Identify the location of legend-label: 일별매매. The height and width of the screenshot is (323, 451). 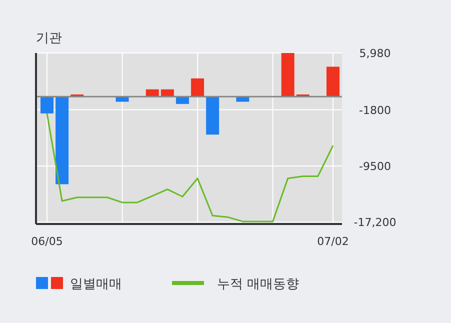
(96, 284).